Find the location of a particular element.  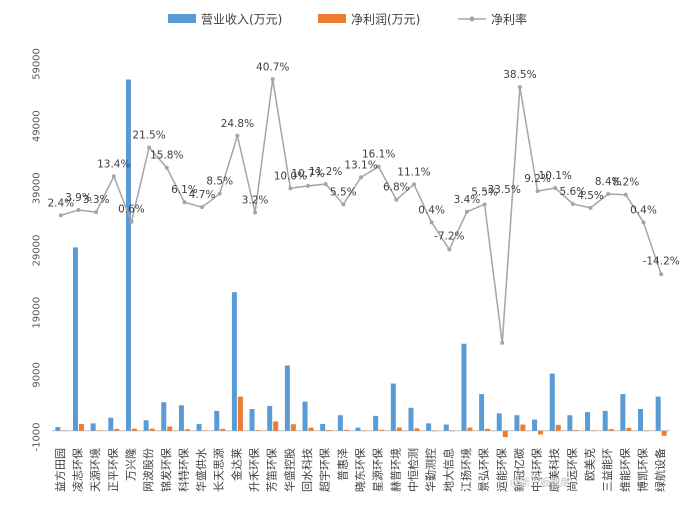

legend-item: 营业收入(万元) is located at coordinates (225, 20).